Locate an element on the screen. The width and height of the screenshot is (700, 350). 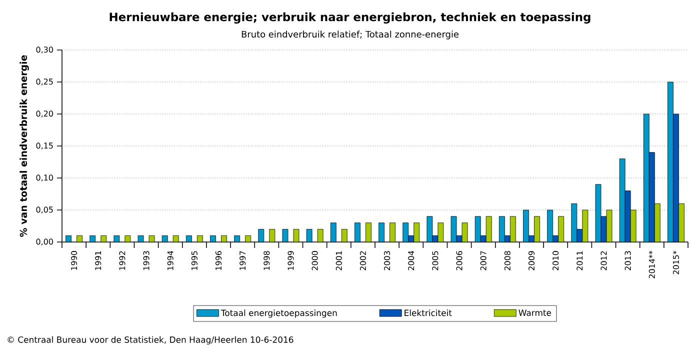
text: © Centraal Bureau voor de Statistiek, Den Haag/Heerlen 10-6-2016 is located at coordinates (151, 340).